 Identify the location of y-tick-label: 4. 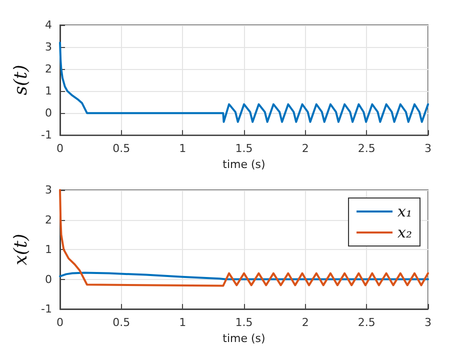
(48, 25).